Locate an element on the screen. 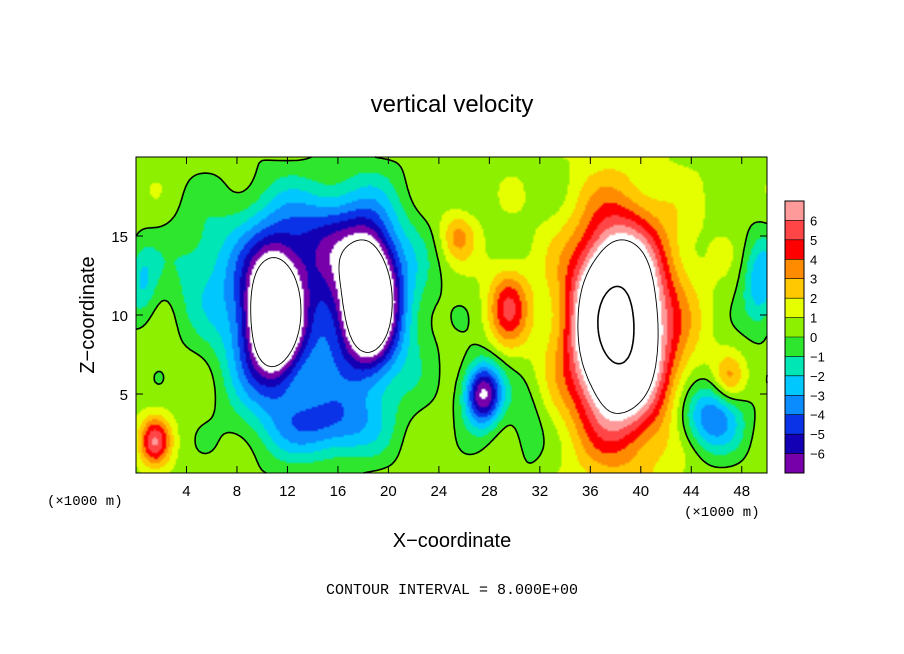  x-tick-label: 40 is located at coordinates (640, 491).